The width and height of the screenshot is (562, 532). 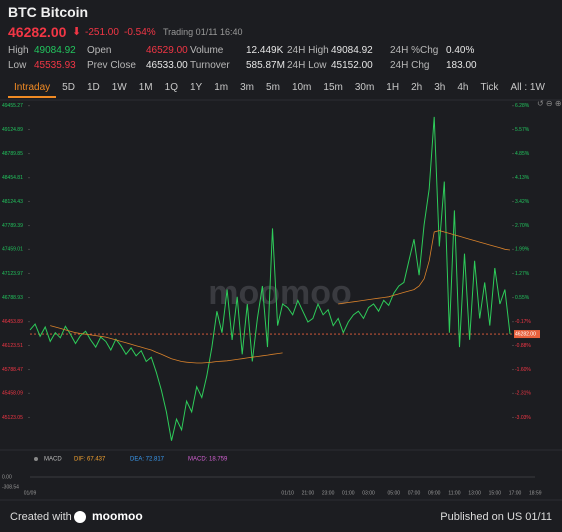 I want to click on tab: 4h, so click(x=463, y=87).